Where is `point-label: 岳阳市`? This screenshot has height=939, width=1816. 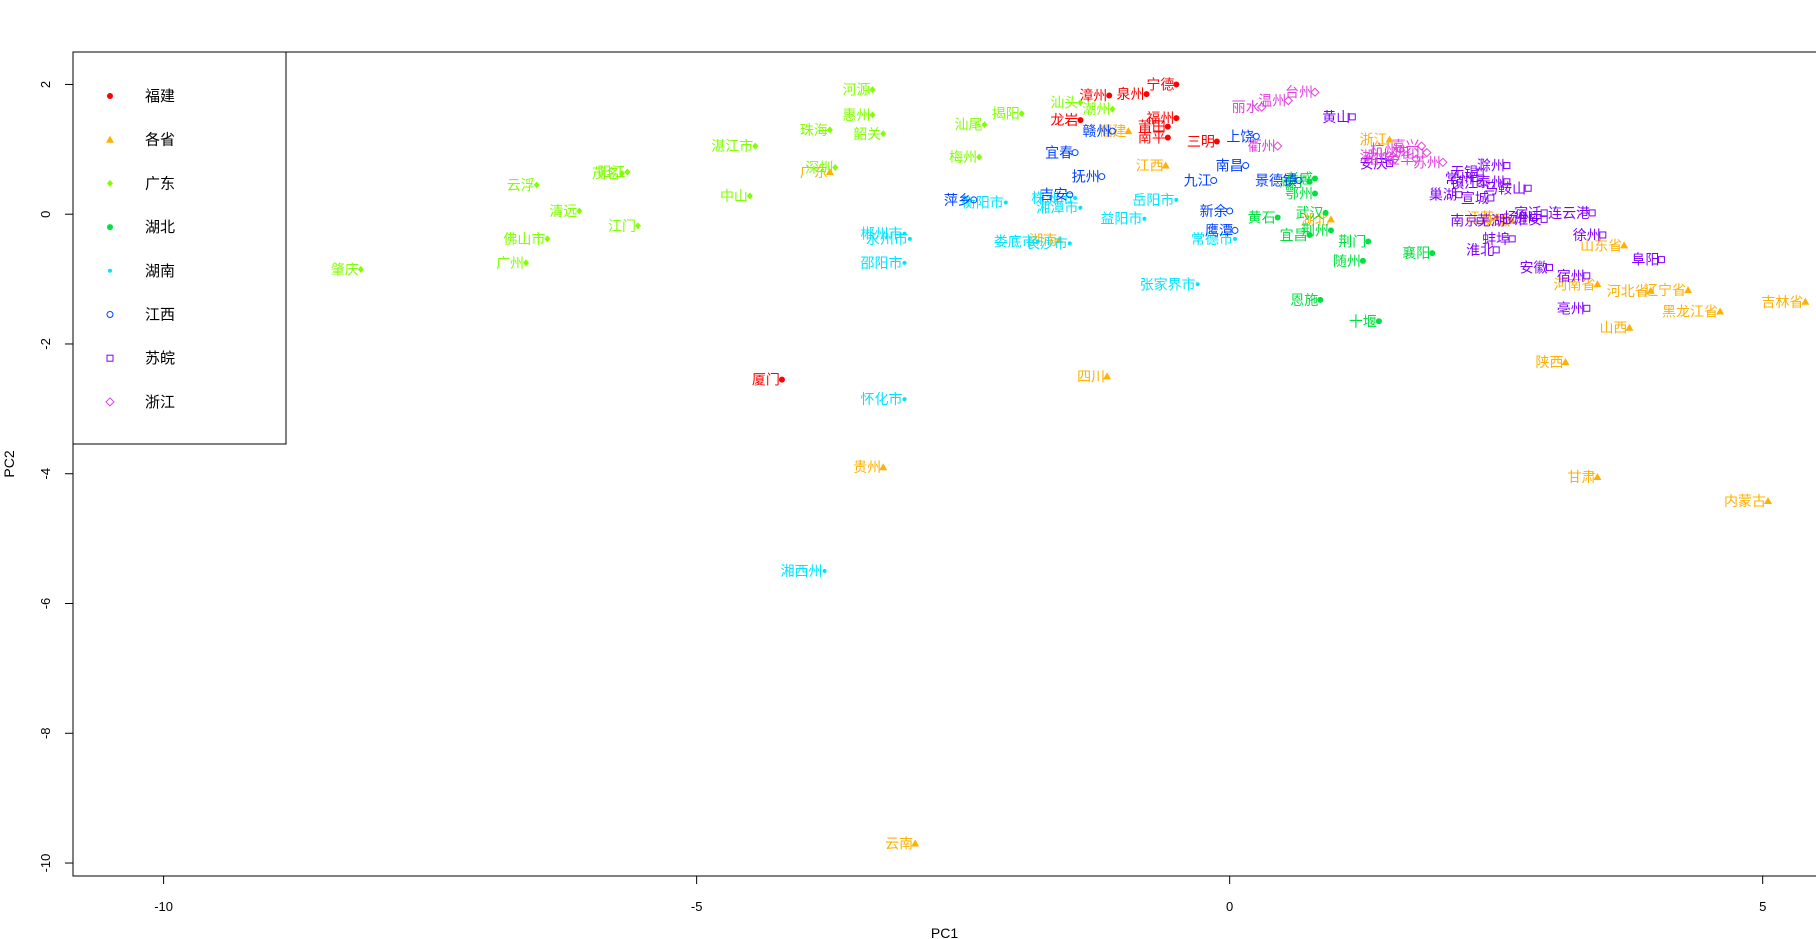 point-label: 岳阳市 is located at coordinates (1153, 200).